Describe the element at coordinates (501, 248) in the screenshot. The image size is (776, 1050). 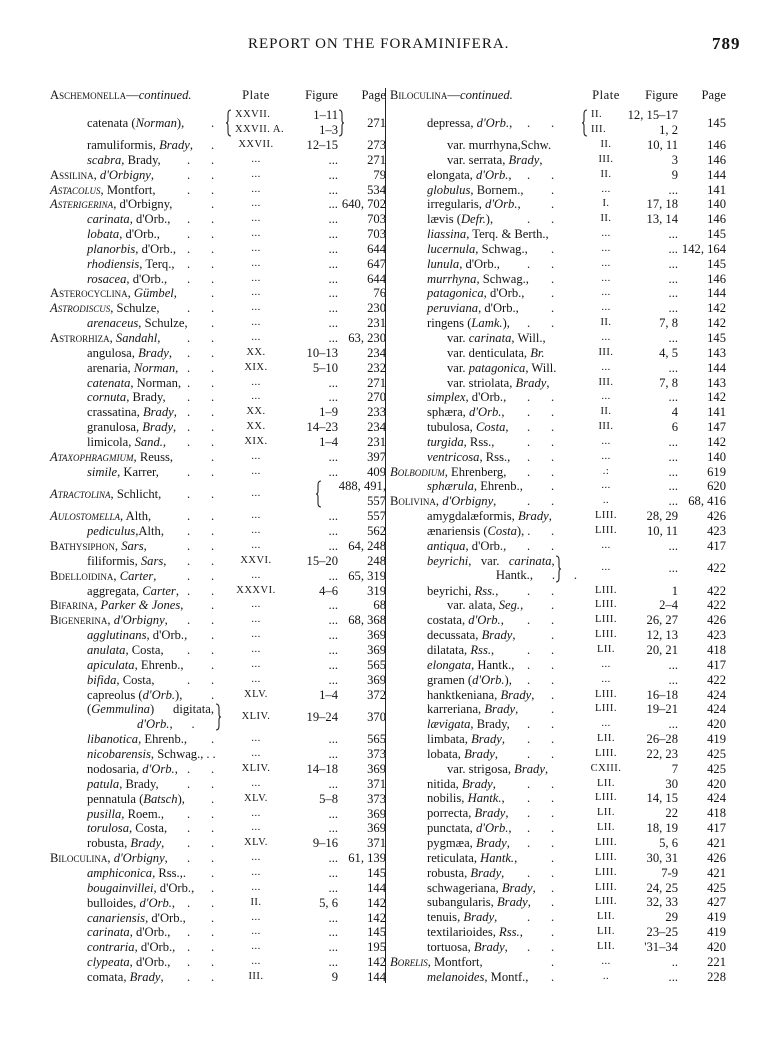
I see `name-segment: , Schwag.,` at that location.